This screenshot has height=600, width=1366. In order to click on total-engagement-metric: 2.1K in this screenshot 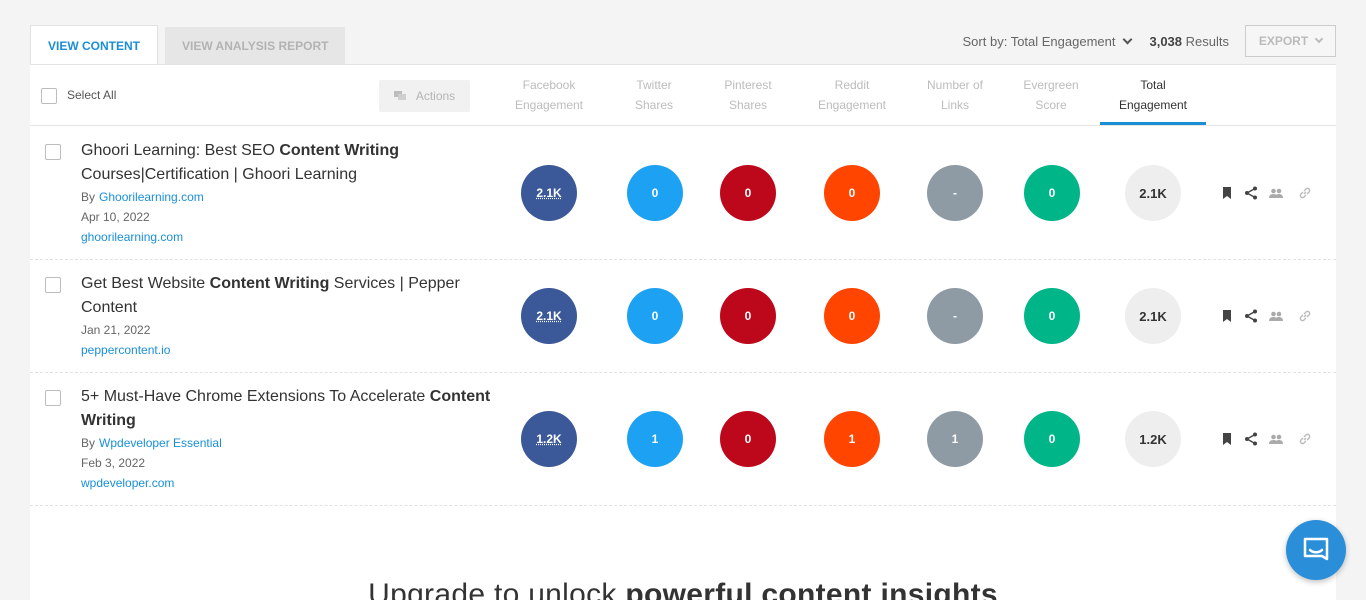, I will do `click(1153, 316)`.